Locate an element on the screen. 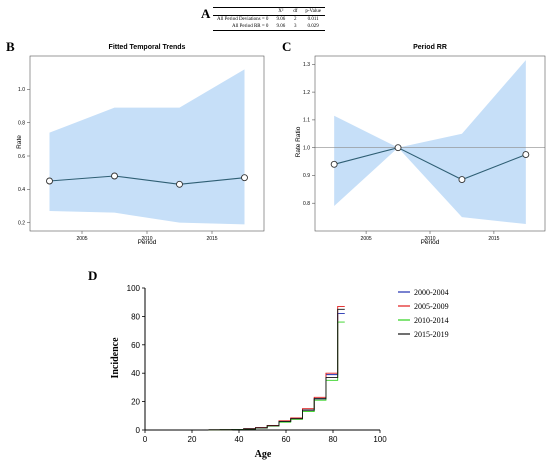  table-cell: All Period Deviations = 0 is located at coordinates (243, 19).